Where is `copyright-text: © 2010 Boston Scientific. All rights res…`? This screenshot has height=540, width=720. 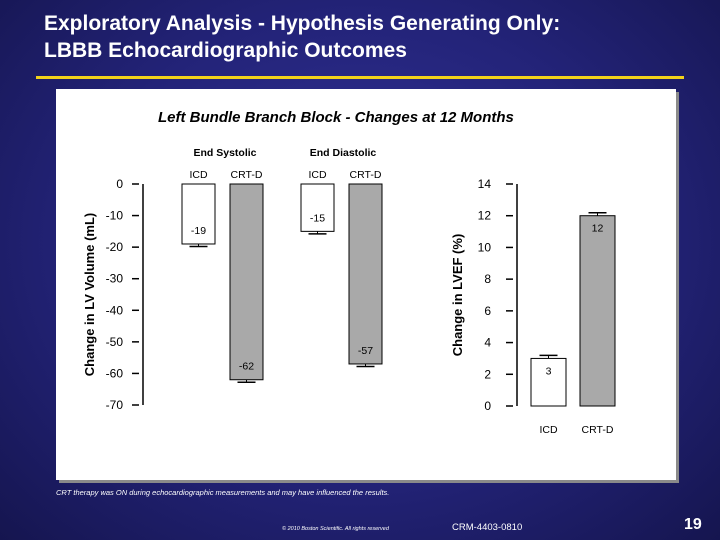 copyright-text: © 2010 Boston Scientific. All rights res… is located at coordinates (335, 529).